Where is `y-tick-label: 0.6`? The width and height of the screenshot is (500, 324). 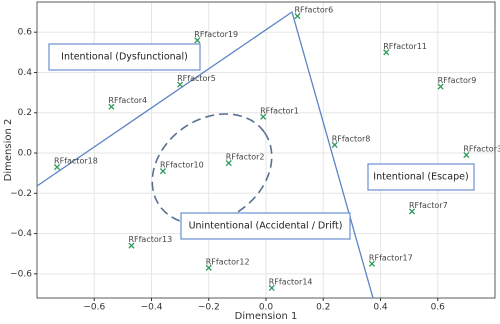 y-tick-label: 0.6 is located at coordinates (25, 33).